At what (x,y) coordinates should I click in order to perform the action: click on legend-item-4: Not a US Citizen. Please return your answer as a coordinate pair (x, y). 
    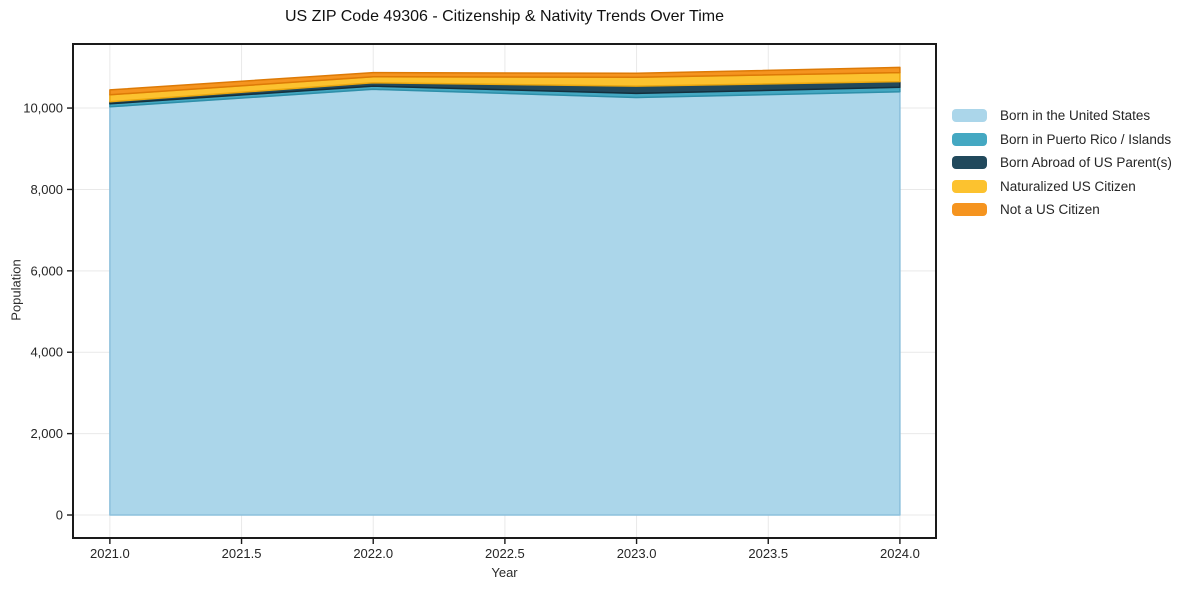
    Looking at the image, I should click on (1062, 210).